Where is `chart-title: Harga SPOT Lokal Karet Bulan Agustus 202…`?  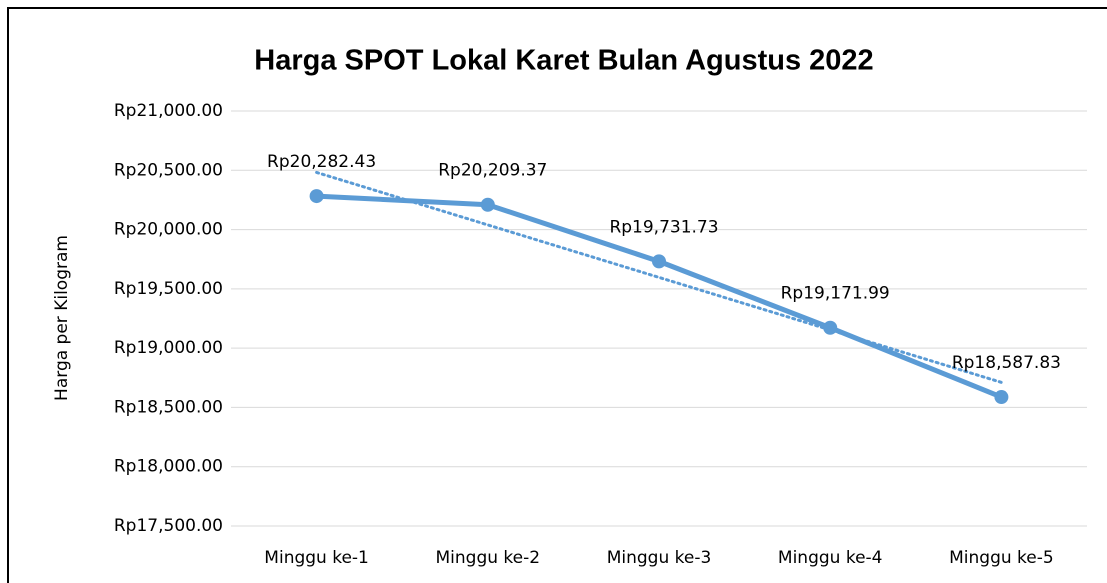
chart-title: Harga SPOT Lokal Karet Bulan Agustus 202… is located at coordinates (563, 61).